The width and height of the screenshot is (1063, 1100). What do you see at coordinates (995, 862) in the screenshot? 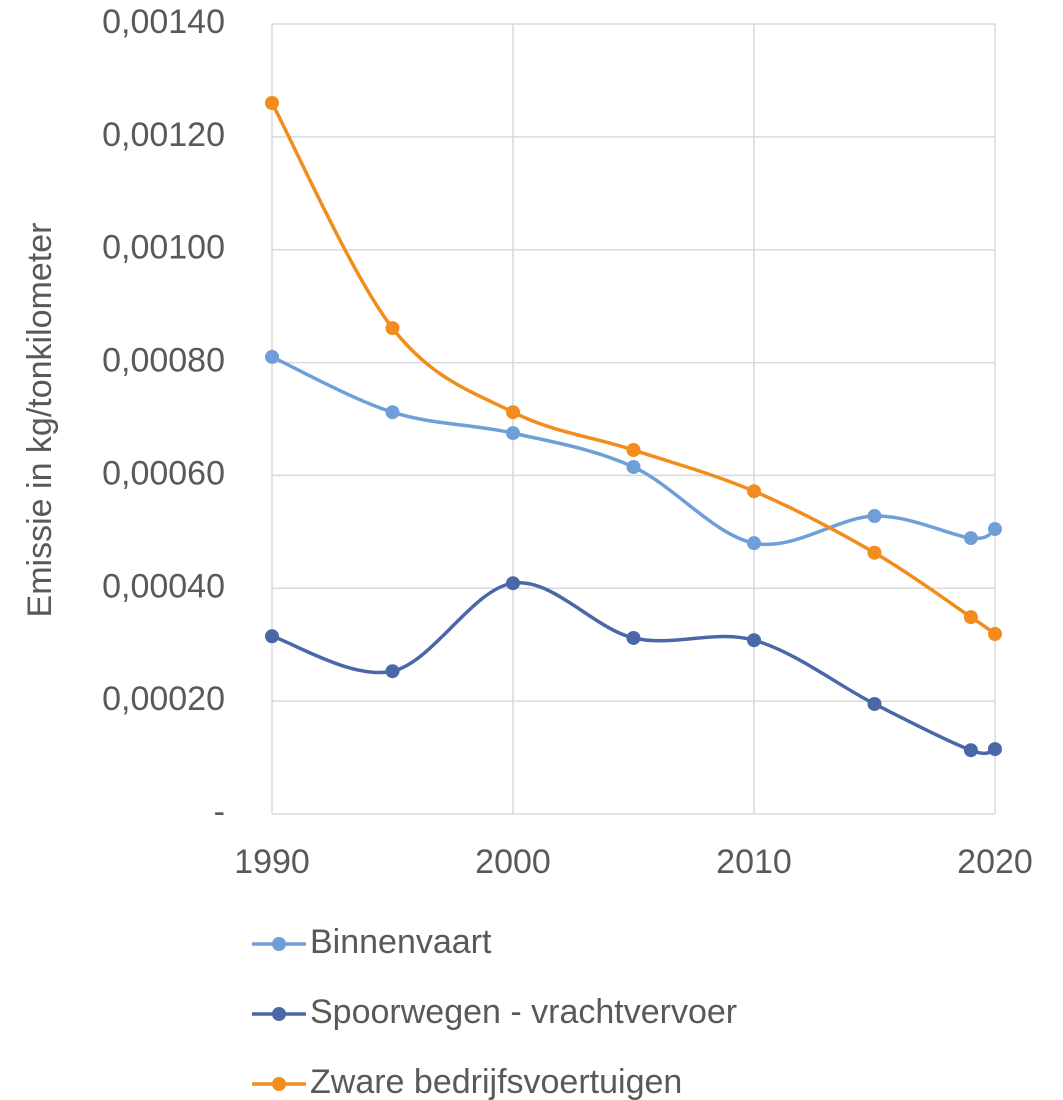
I see `x-tick-label: 2020` at bounding box center [995, 862].